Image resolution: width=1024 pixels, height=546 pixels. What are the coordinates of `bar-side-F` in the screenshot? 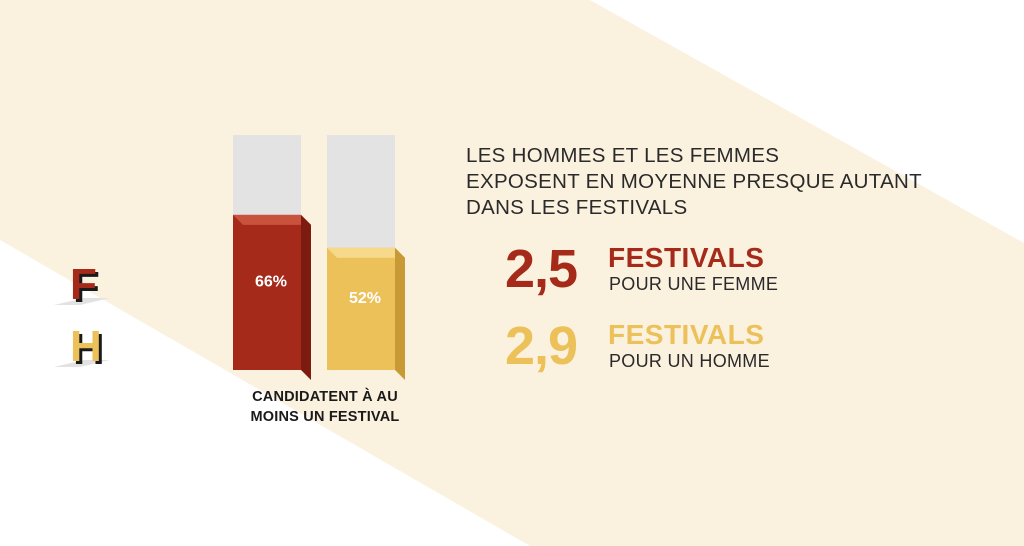 It's located at (306, 297).